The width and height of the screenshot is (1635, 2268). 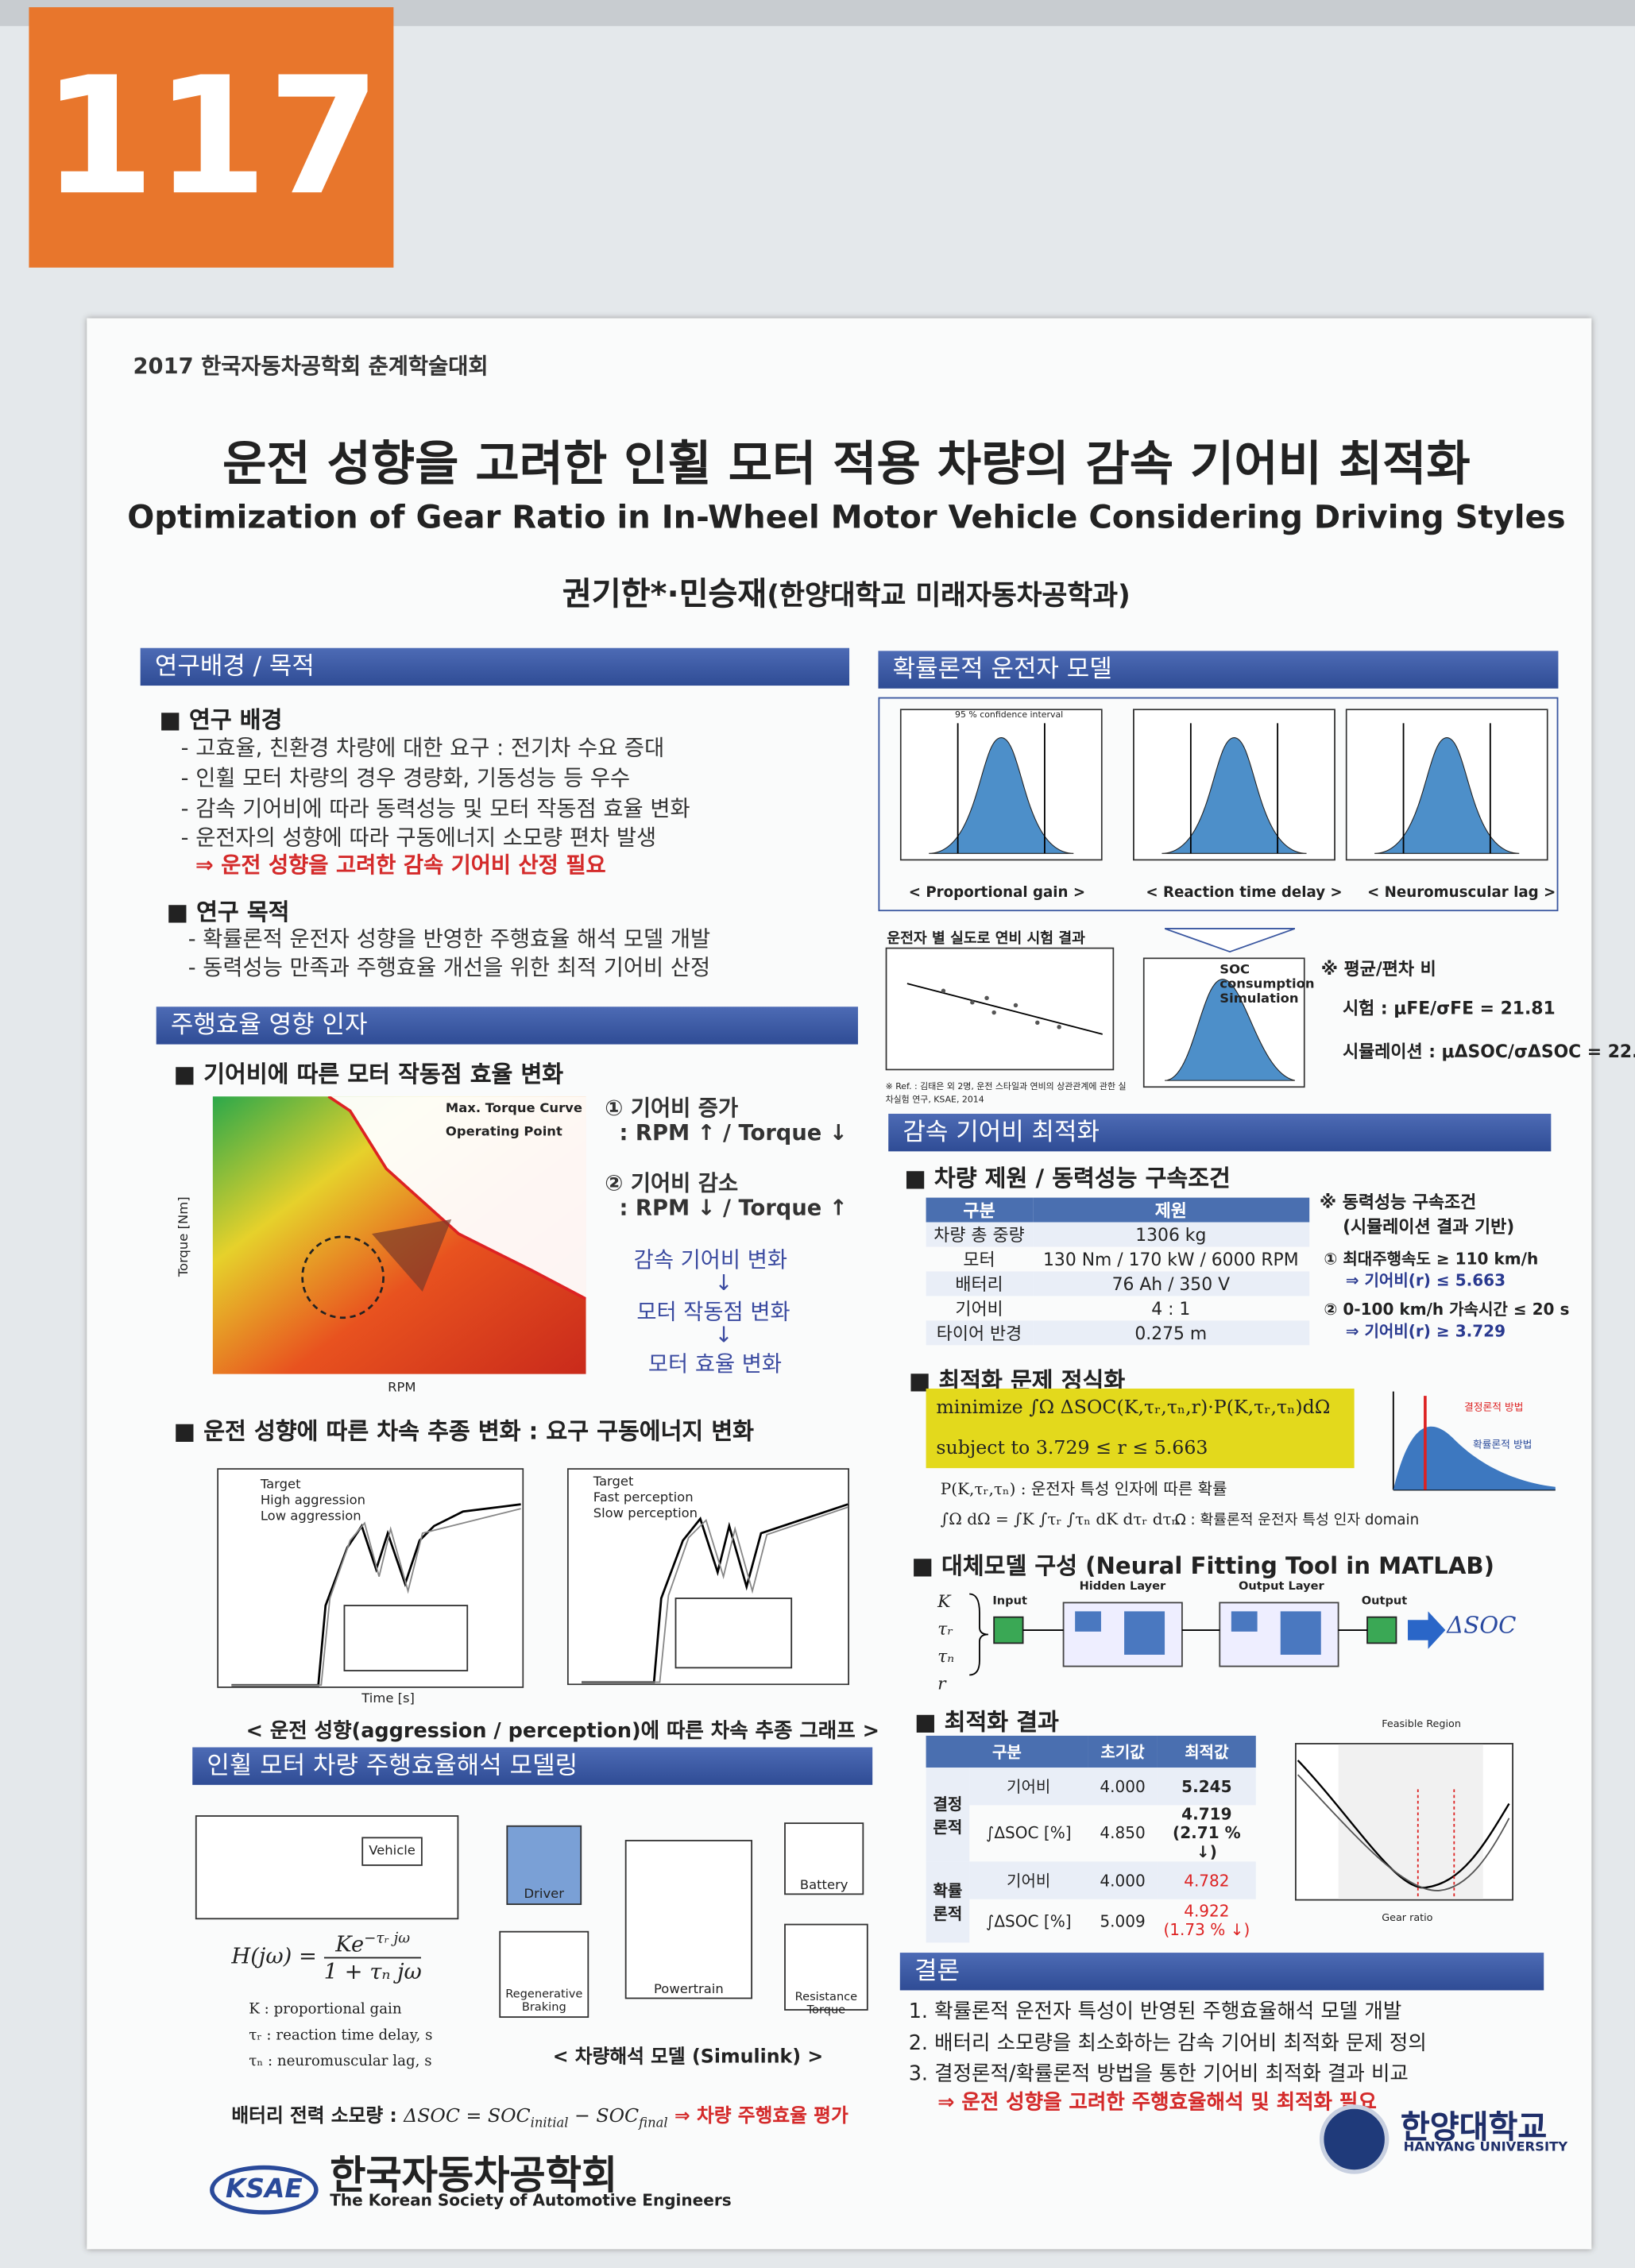 What do you see at coordinates (979, 1284) in the screenshot?
I see `cell: 배터리` at bounding box center [979, 1284].